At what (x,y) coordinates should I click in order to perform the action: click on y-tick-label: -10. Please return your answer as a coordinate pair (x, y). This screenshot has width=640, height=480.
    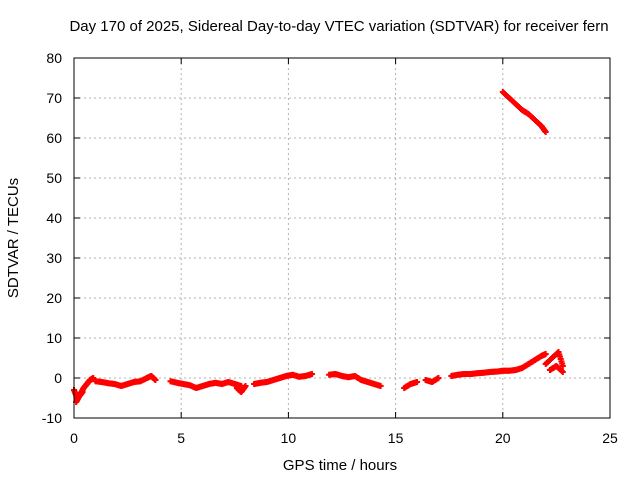
    Looking at the image, I should click on (52, 418).